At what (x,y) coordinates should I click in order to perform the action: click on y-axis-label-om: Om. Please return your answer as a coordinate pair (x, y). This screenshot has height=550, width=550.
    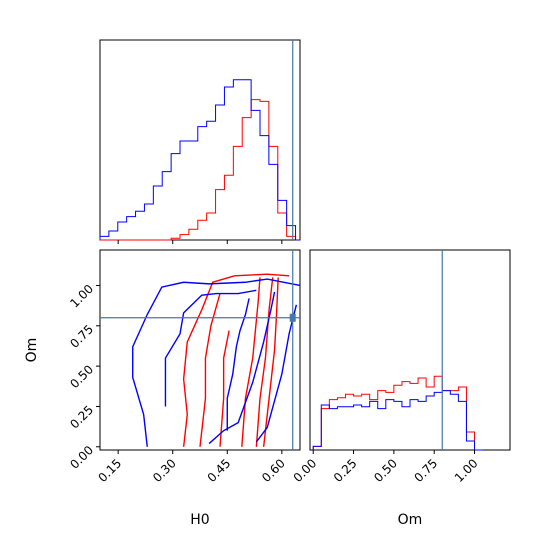
    Looking at the image, I should click on (32, 350).